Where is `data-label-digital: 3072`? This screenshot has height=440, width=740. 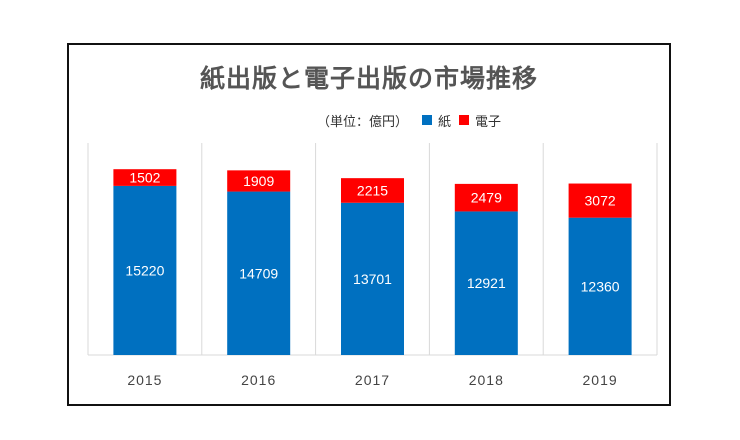 data-label-digital: 3072 is located at coordinates (600, 201).